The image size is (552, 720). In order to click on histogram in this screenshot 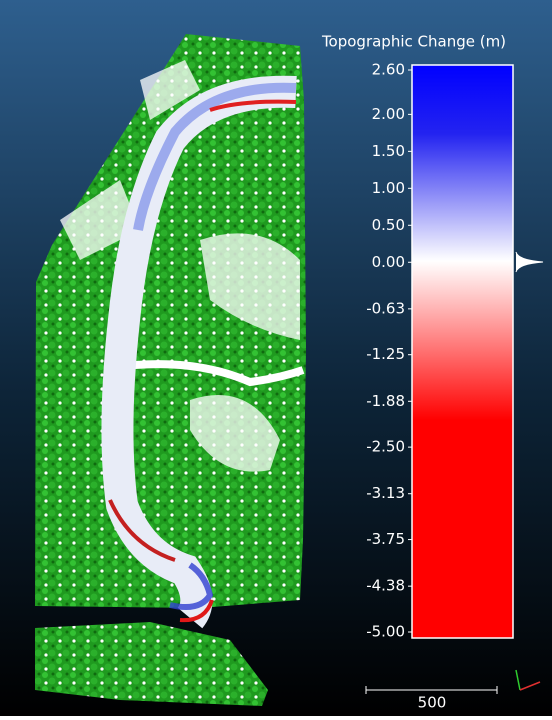, I will do `click(529, 262)`.